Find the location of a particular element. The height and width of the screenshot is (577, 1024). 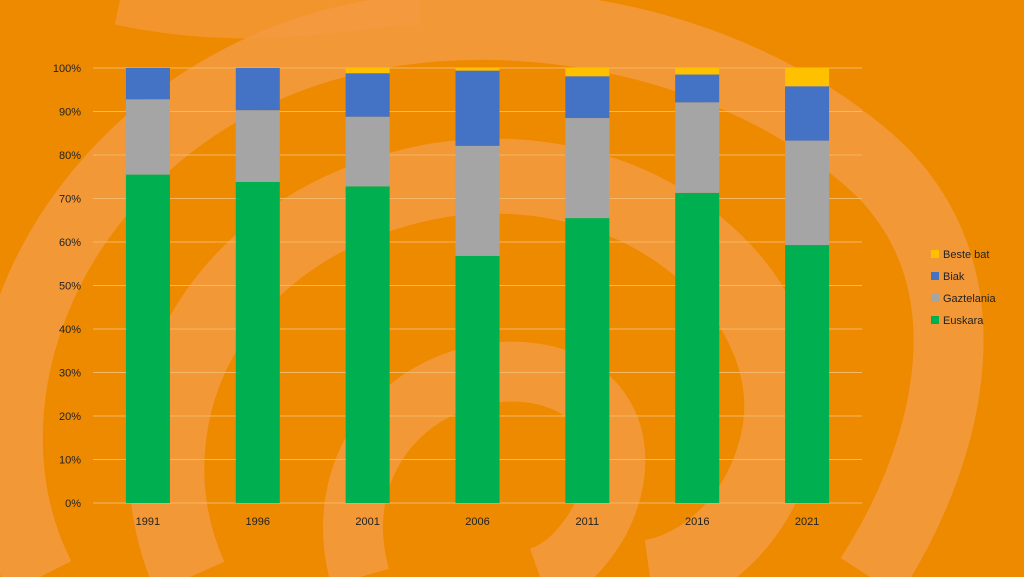

legend-label: Biak is located at coordinates (954, 277).